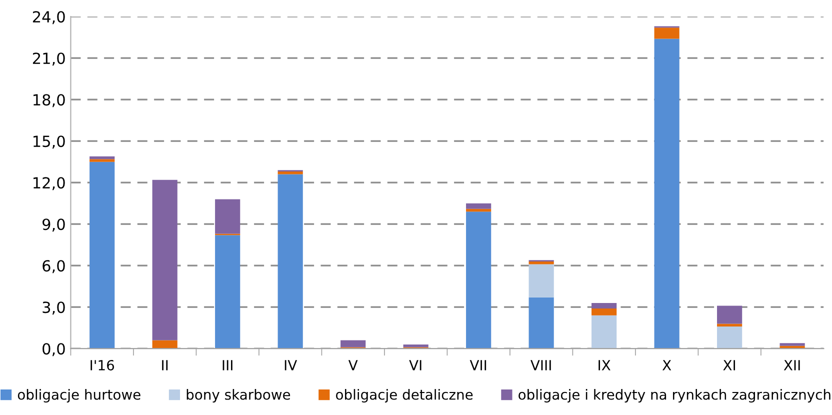 The width and height of the screenshot is (832, 415). What do you see at coordinates (53, 267) in the screenshot?
I see `y-tick-label: 6,0` at bounding box center [53, 267].